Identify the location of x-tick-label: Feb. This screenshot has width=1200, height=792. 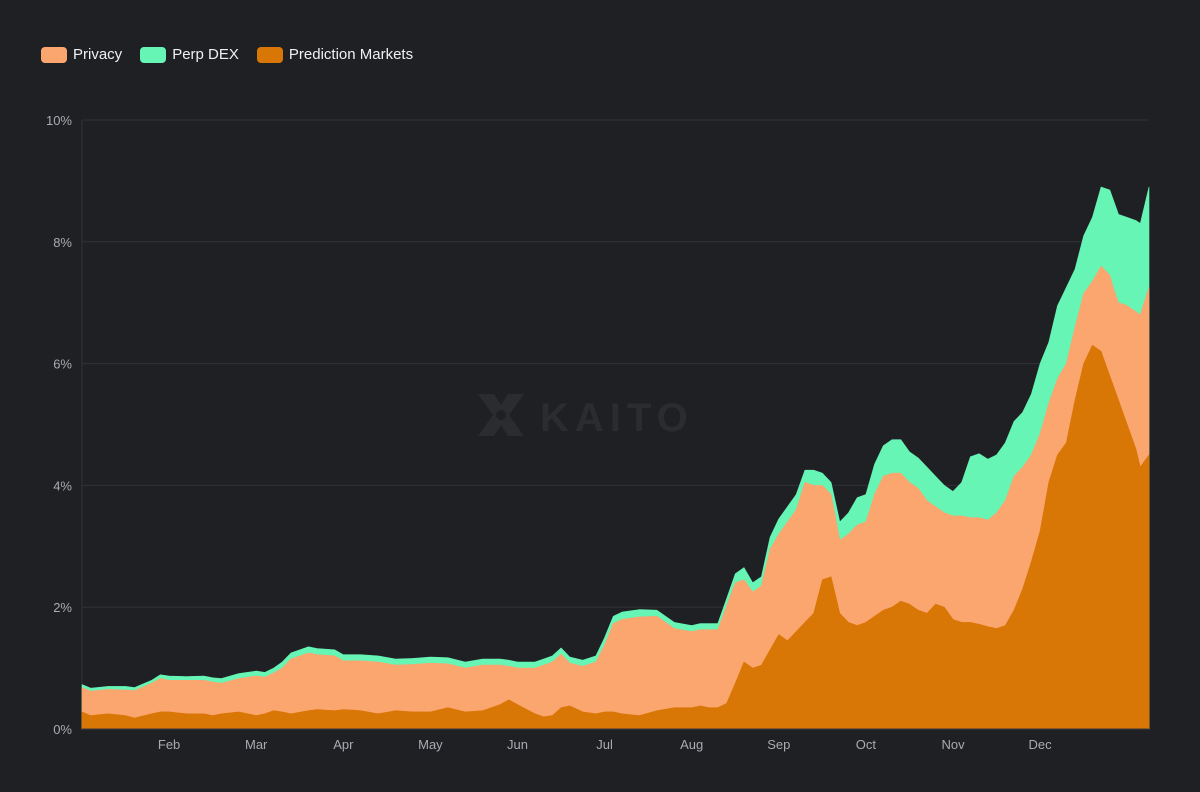
(169, 744).